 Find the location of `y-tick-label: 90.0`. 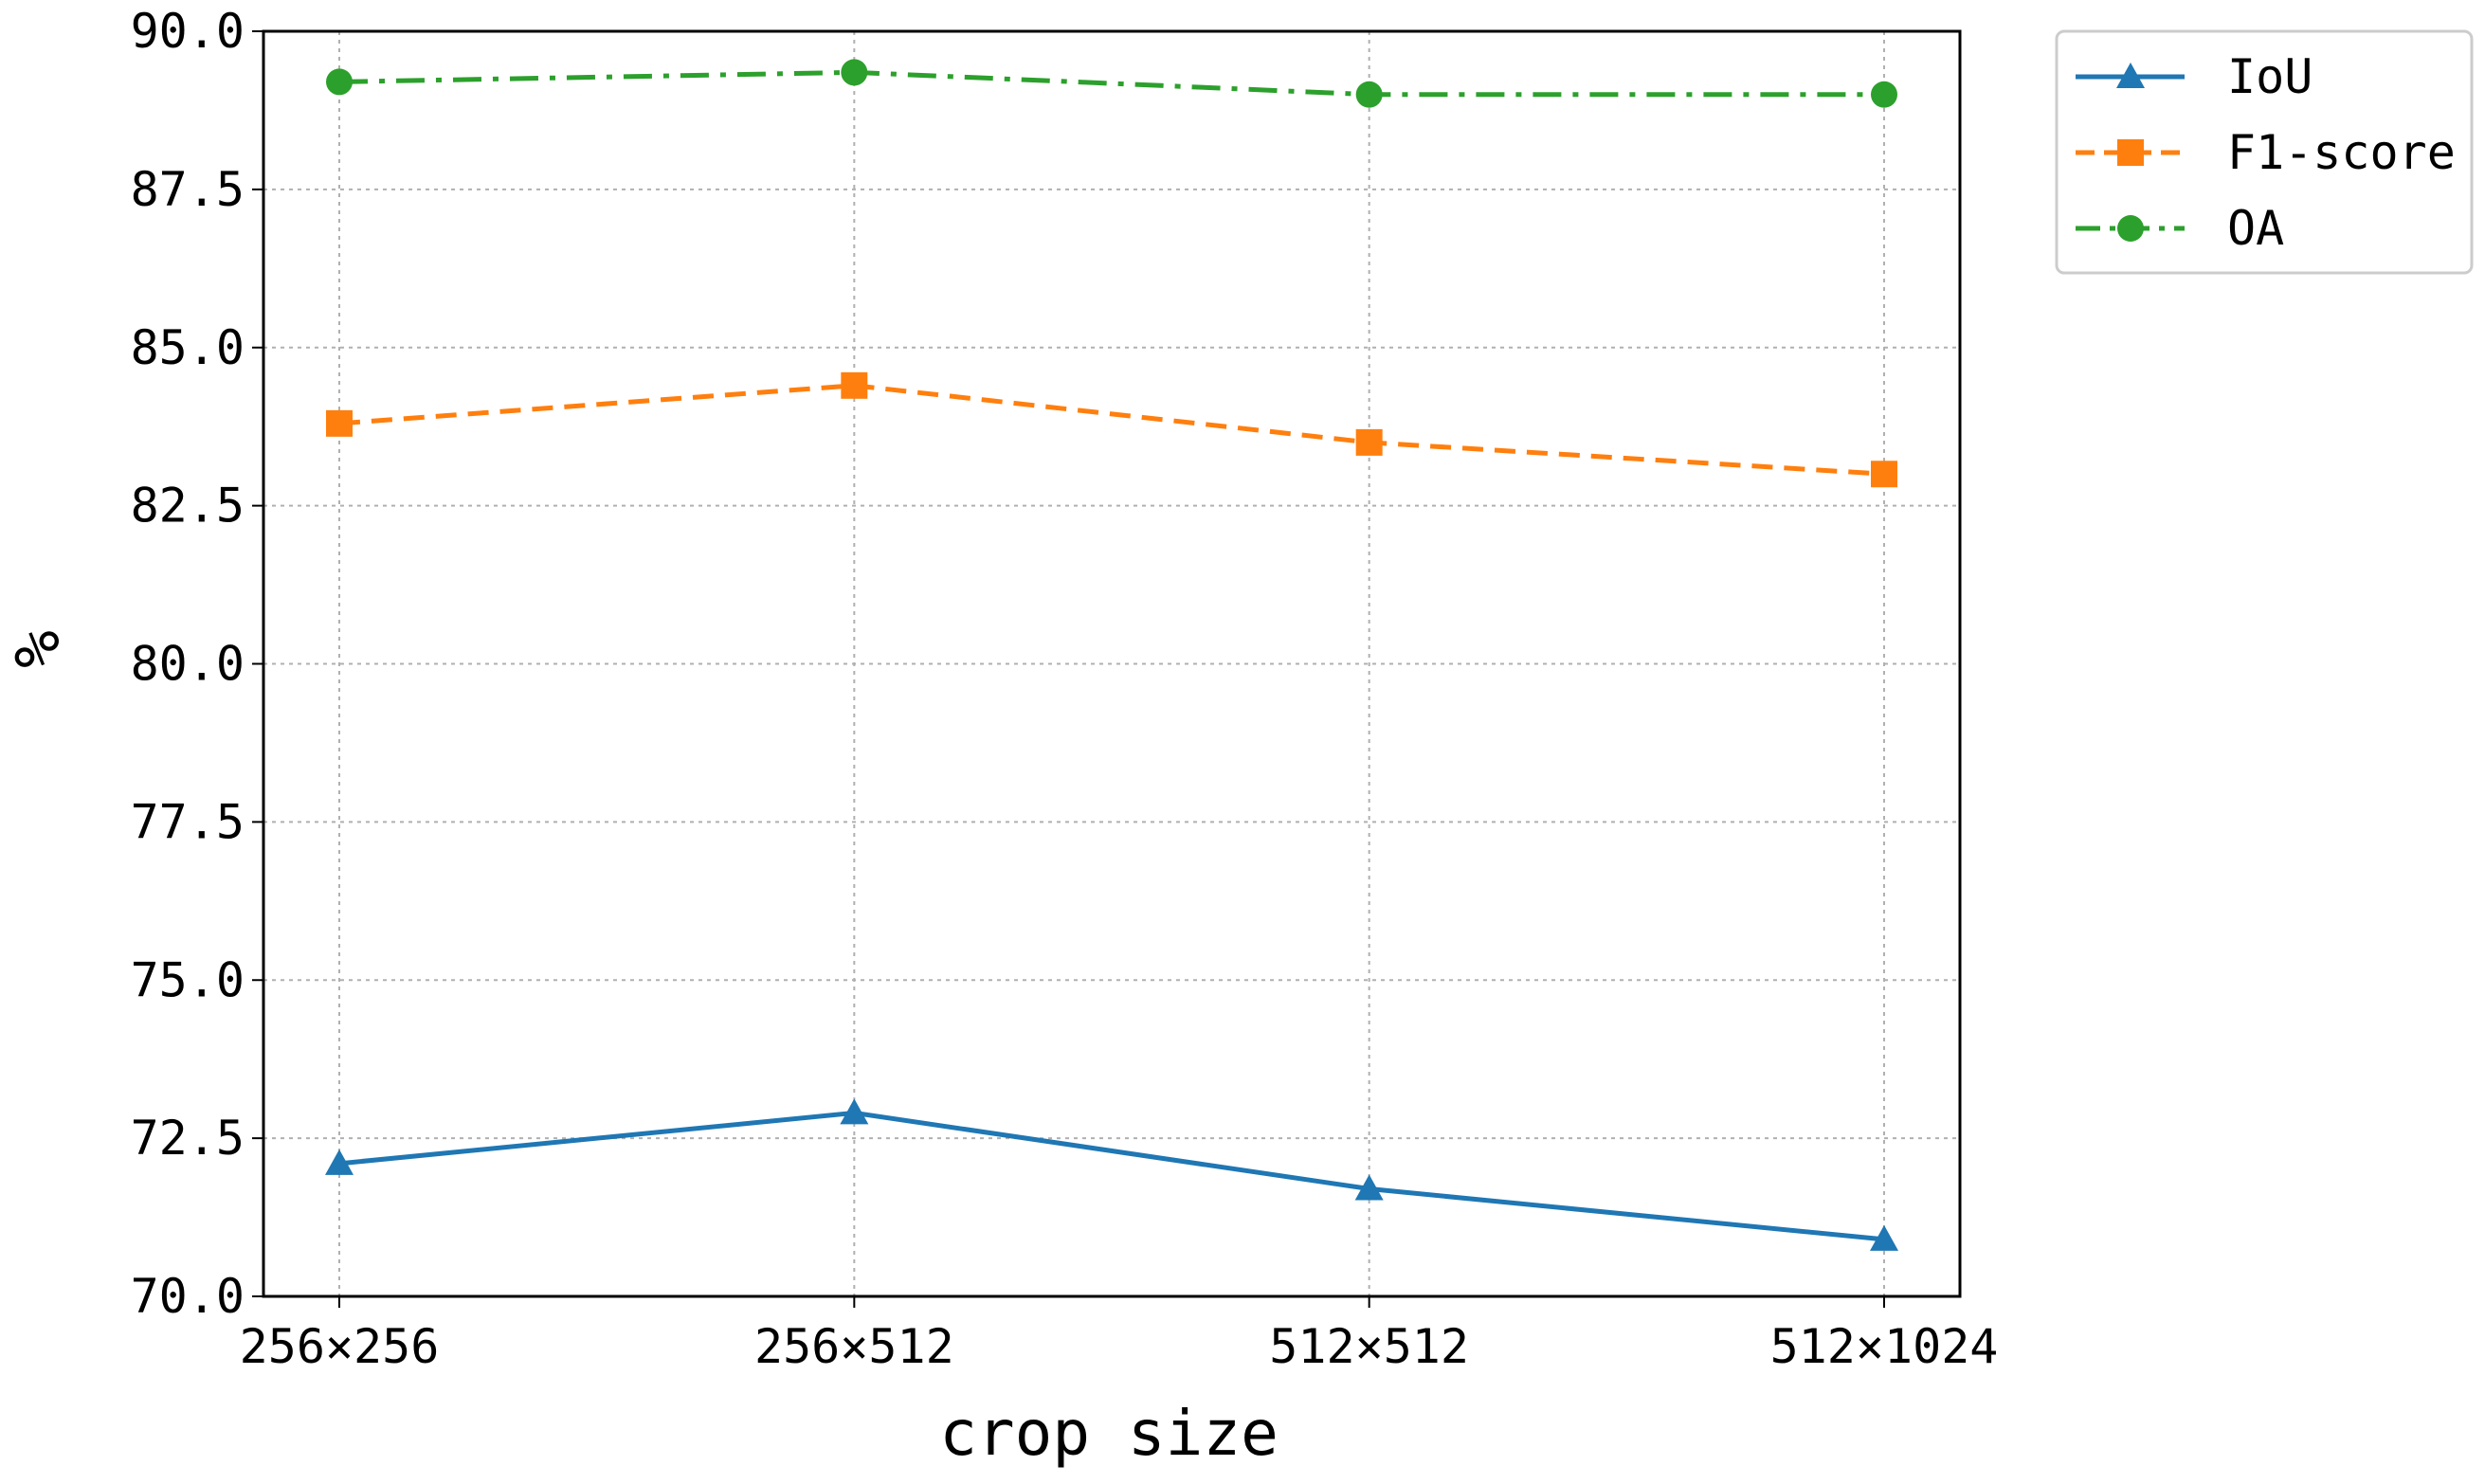

y-tick-label: 90.0 is located at coordinates (188, 31).